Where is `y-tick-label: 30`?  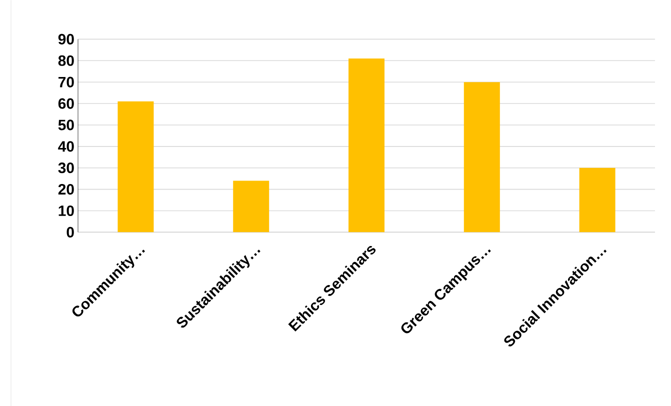
y-tick-label: 30 is located at coordinates (66, 167).